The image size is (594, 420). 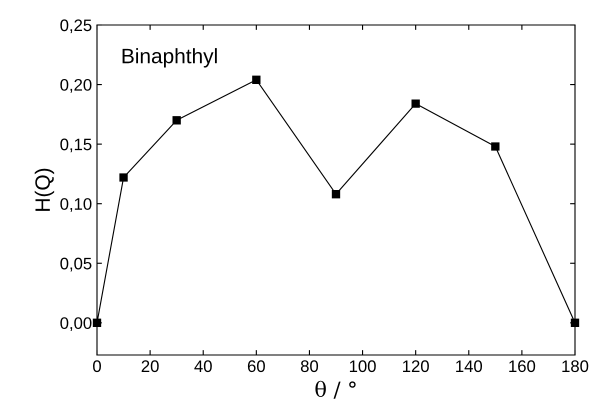 I want to click on x-tick-label: 80, so click(x=309, y=366).